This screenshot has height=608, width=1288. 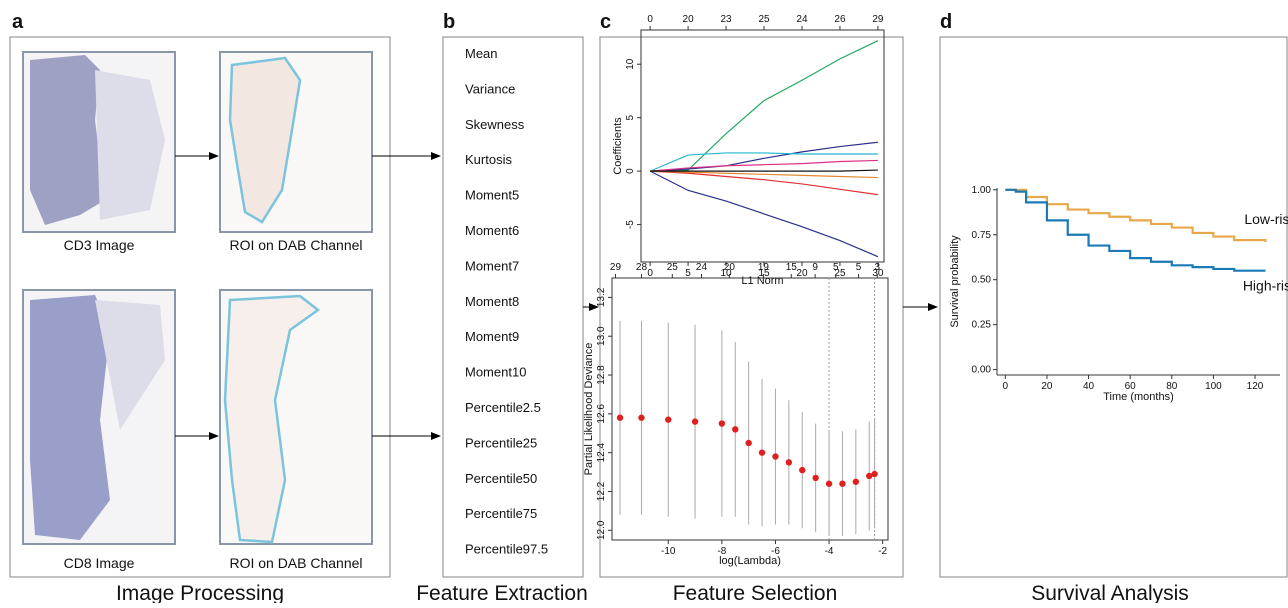 What do you see at coordinates (1266, 219) in the screenshot?
I see `legend-label: Low-risk` at bounding box center [1266, 219].